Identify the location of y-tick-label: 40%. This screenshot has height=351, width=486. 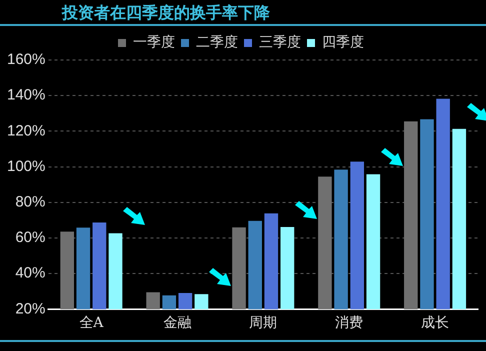
(30, 273).